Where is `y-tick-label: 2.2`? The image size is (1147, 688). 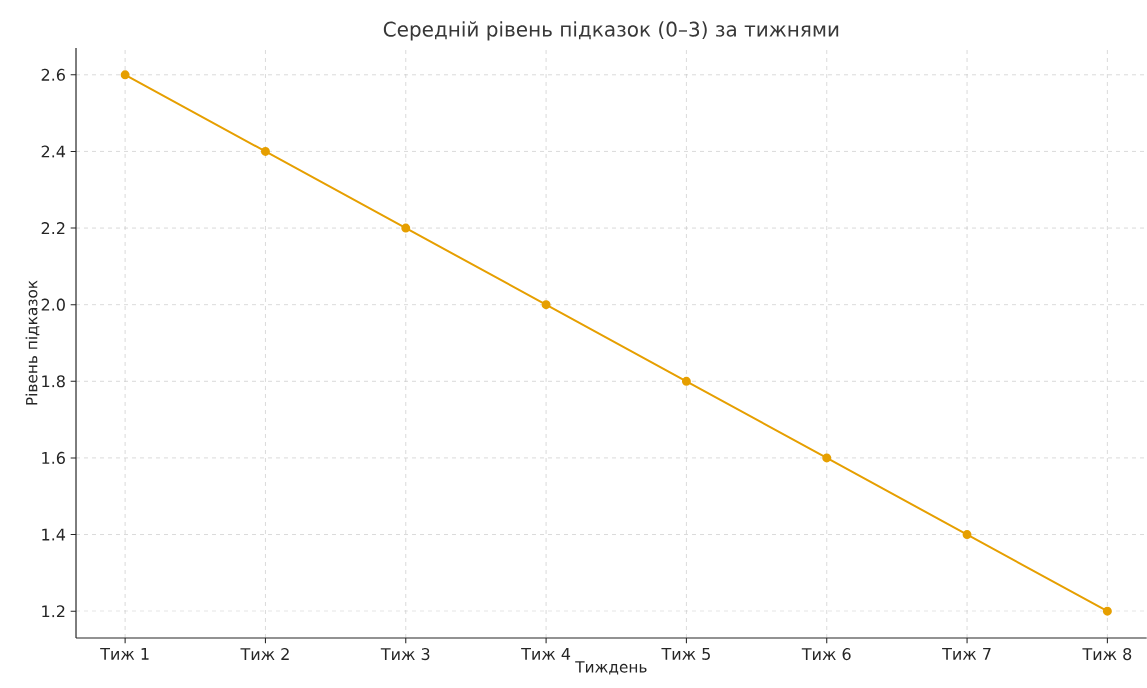
y-tick-label: 2.2 is located at coordinates (53, 228).